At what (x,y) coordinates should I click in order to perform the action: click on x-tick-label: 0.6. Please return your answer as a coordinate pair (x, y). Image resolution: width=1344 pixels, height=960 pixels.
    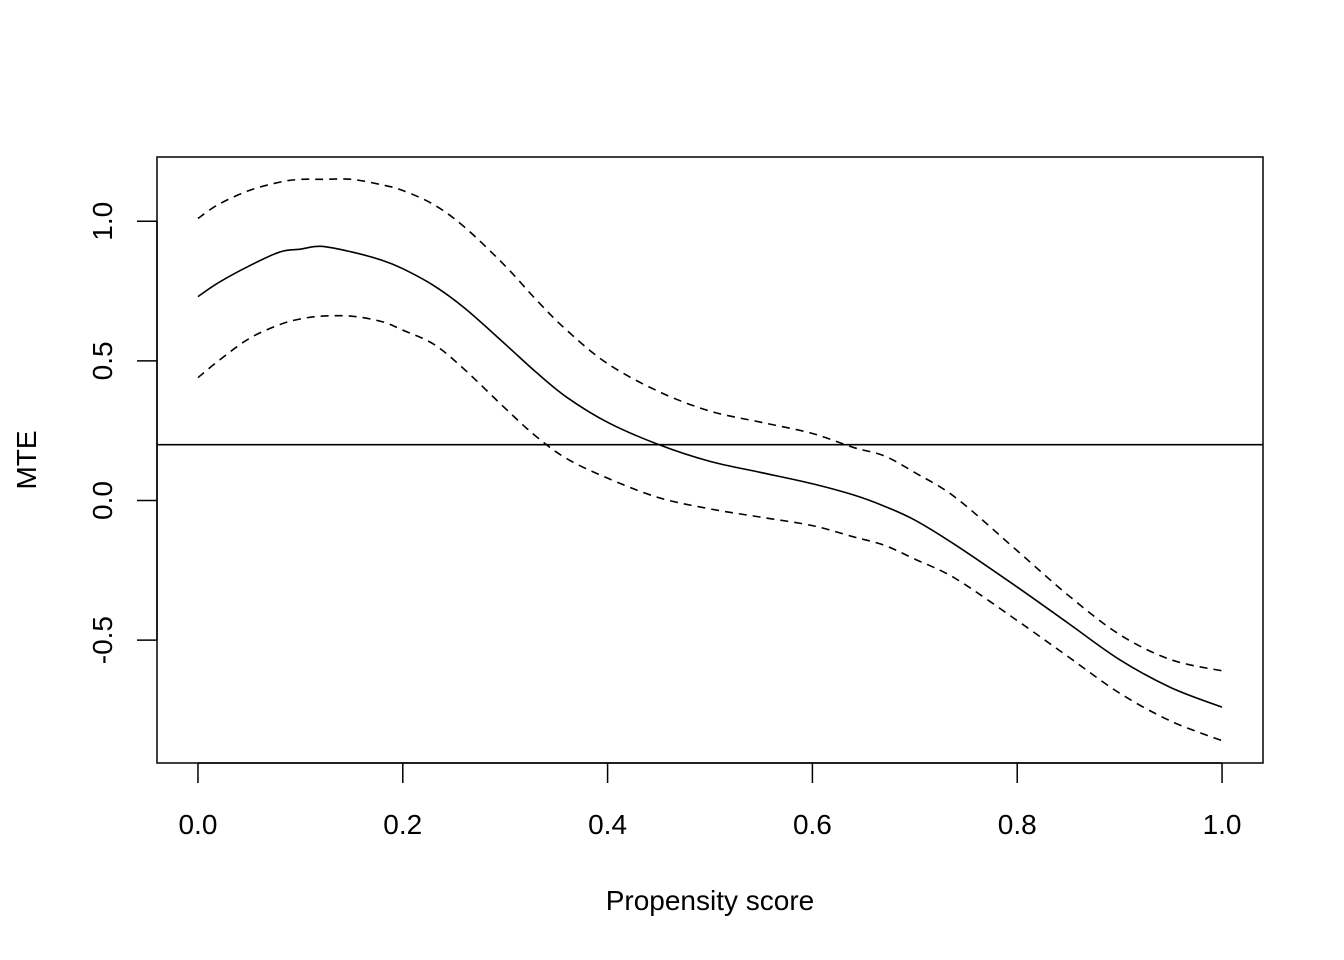
    Looking at the image, I should click on (812, 824).